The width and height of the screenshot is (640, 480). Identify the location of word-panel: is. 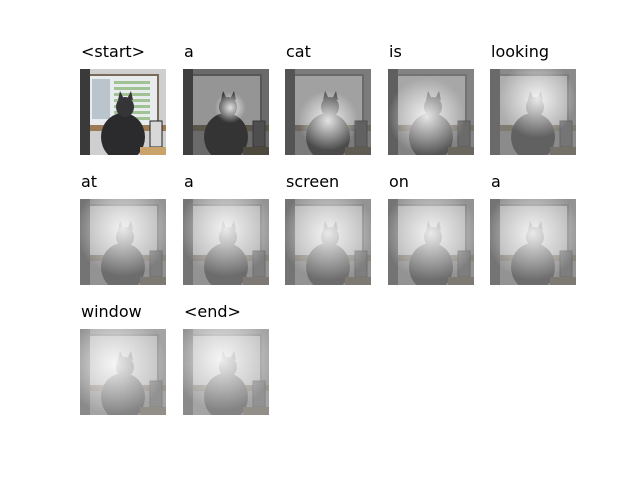
(431, 98).